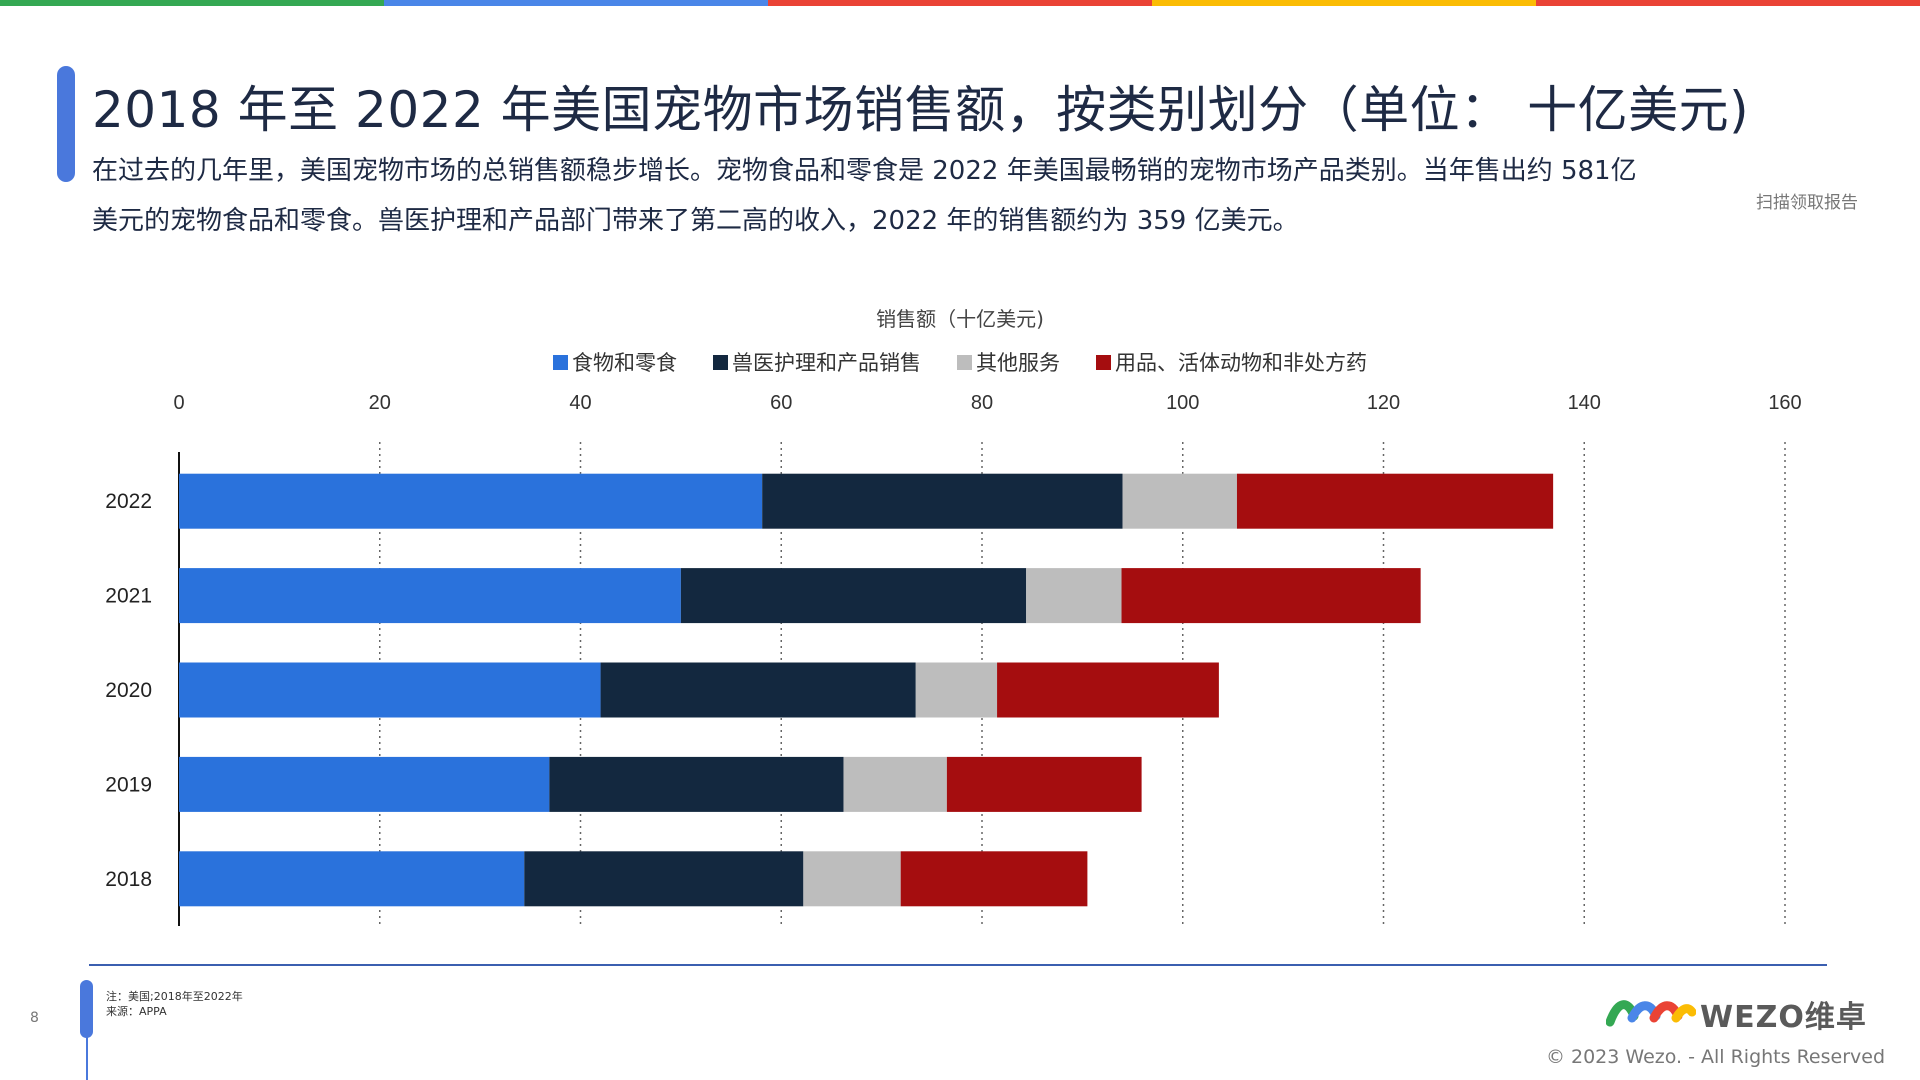 The width and height of the screenshot is (1920, 1080). What do you see at coordinates (136, 1011) in the screenshot?
I see `footnote-source: 来源：APPA` at bounding box center [136, 1011].